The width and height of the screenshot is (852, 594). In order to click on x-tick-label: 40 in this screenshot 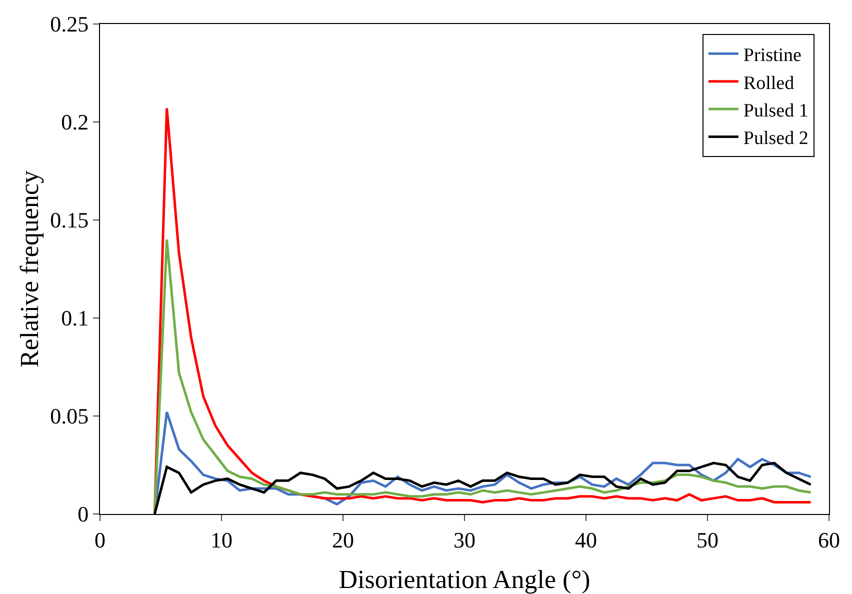, I will do `click(586, 539)`.